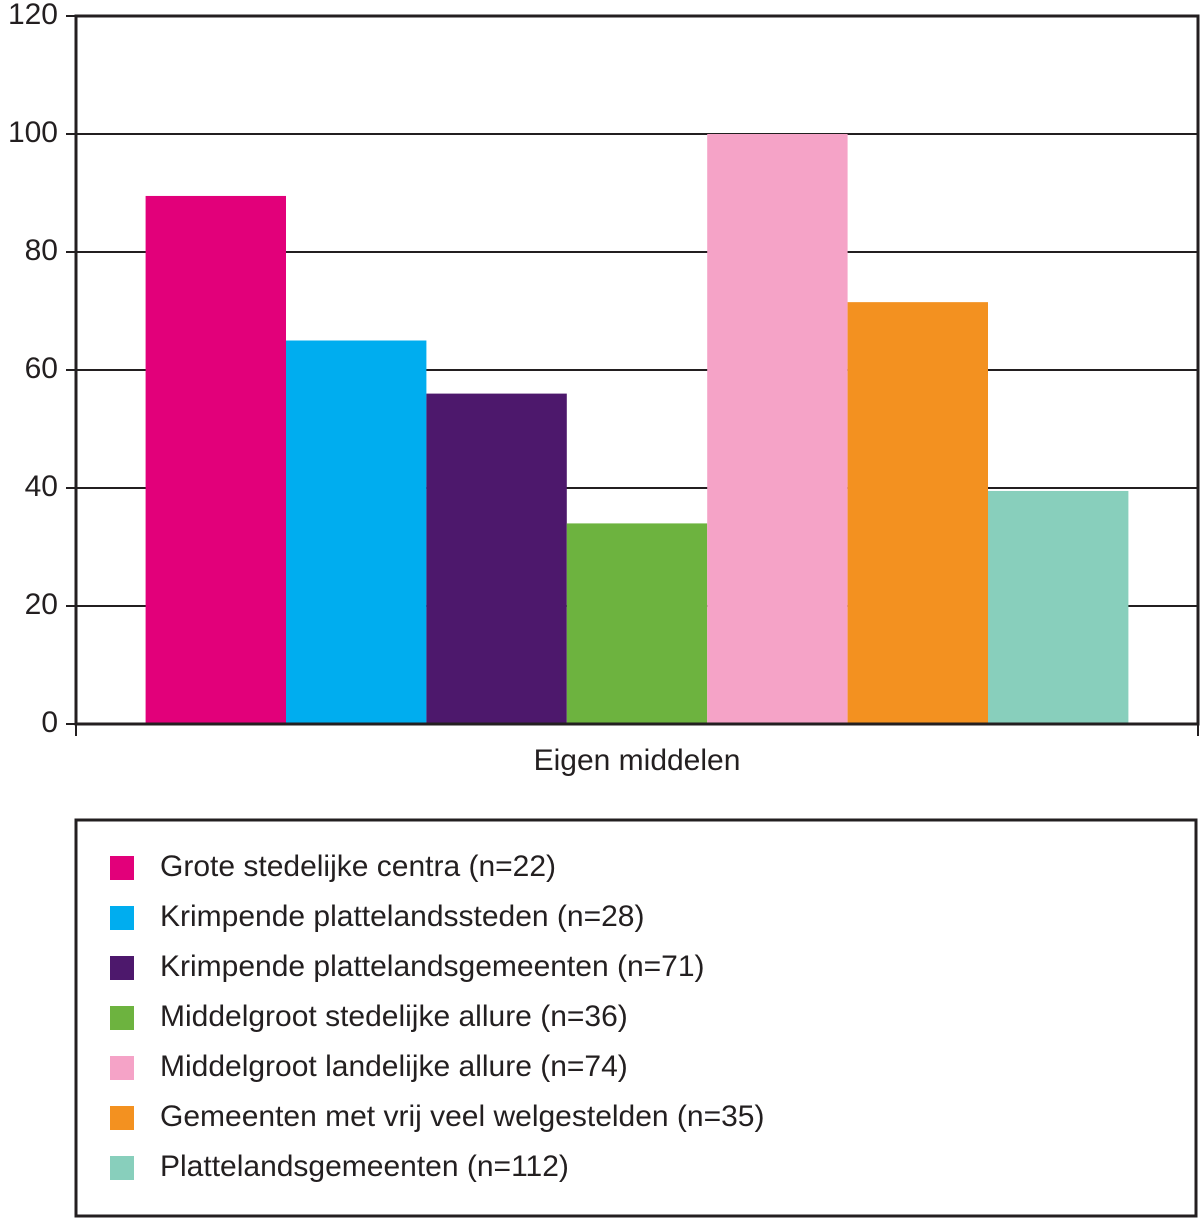  I want to click on legend-label: Plattelandsgemeenten (n=112), so click(364, 1166).